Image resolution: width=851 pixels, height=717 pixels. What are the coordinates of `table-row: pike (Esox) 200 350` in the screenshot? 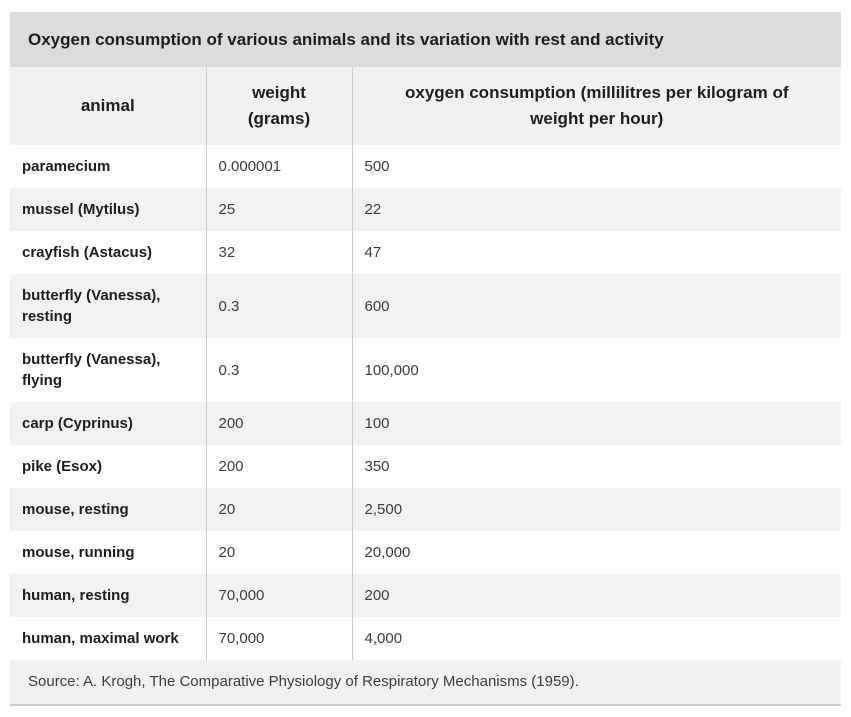 It's located at (425, 466).